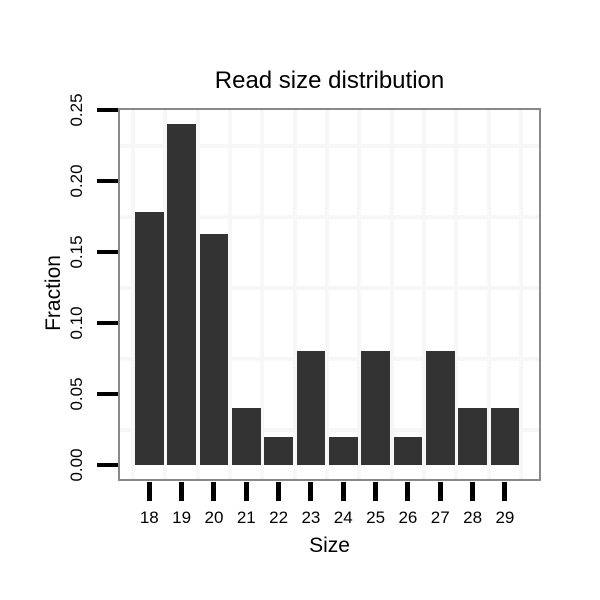 The height and width of the screenshot is (600, 600). I want to click on x-tick-label: 24, so click(343, 517).